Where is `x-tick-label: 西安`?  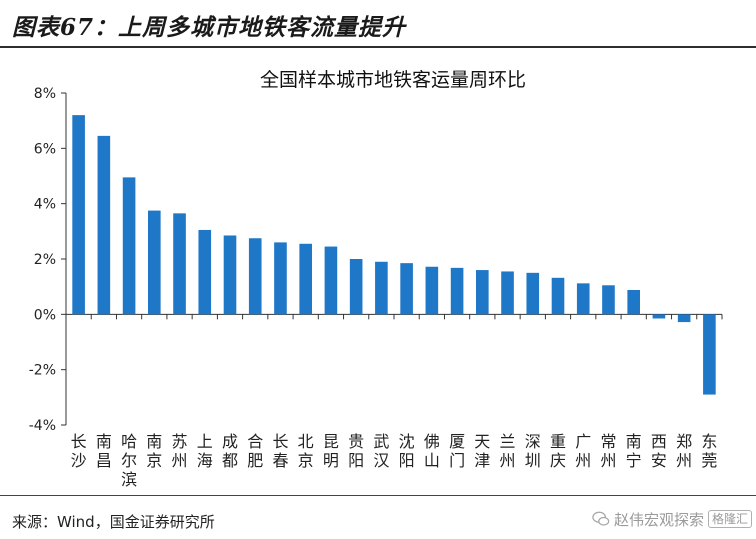
x-tick-label: 西安 is located at coordinates (659, 451).